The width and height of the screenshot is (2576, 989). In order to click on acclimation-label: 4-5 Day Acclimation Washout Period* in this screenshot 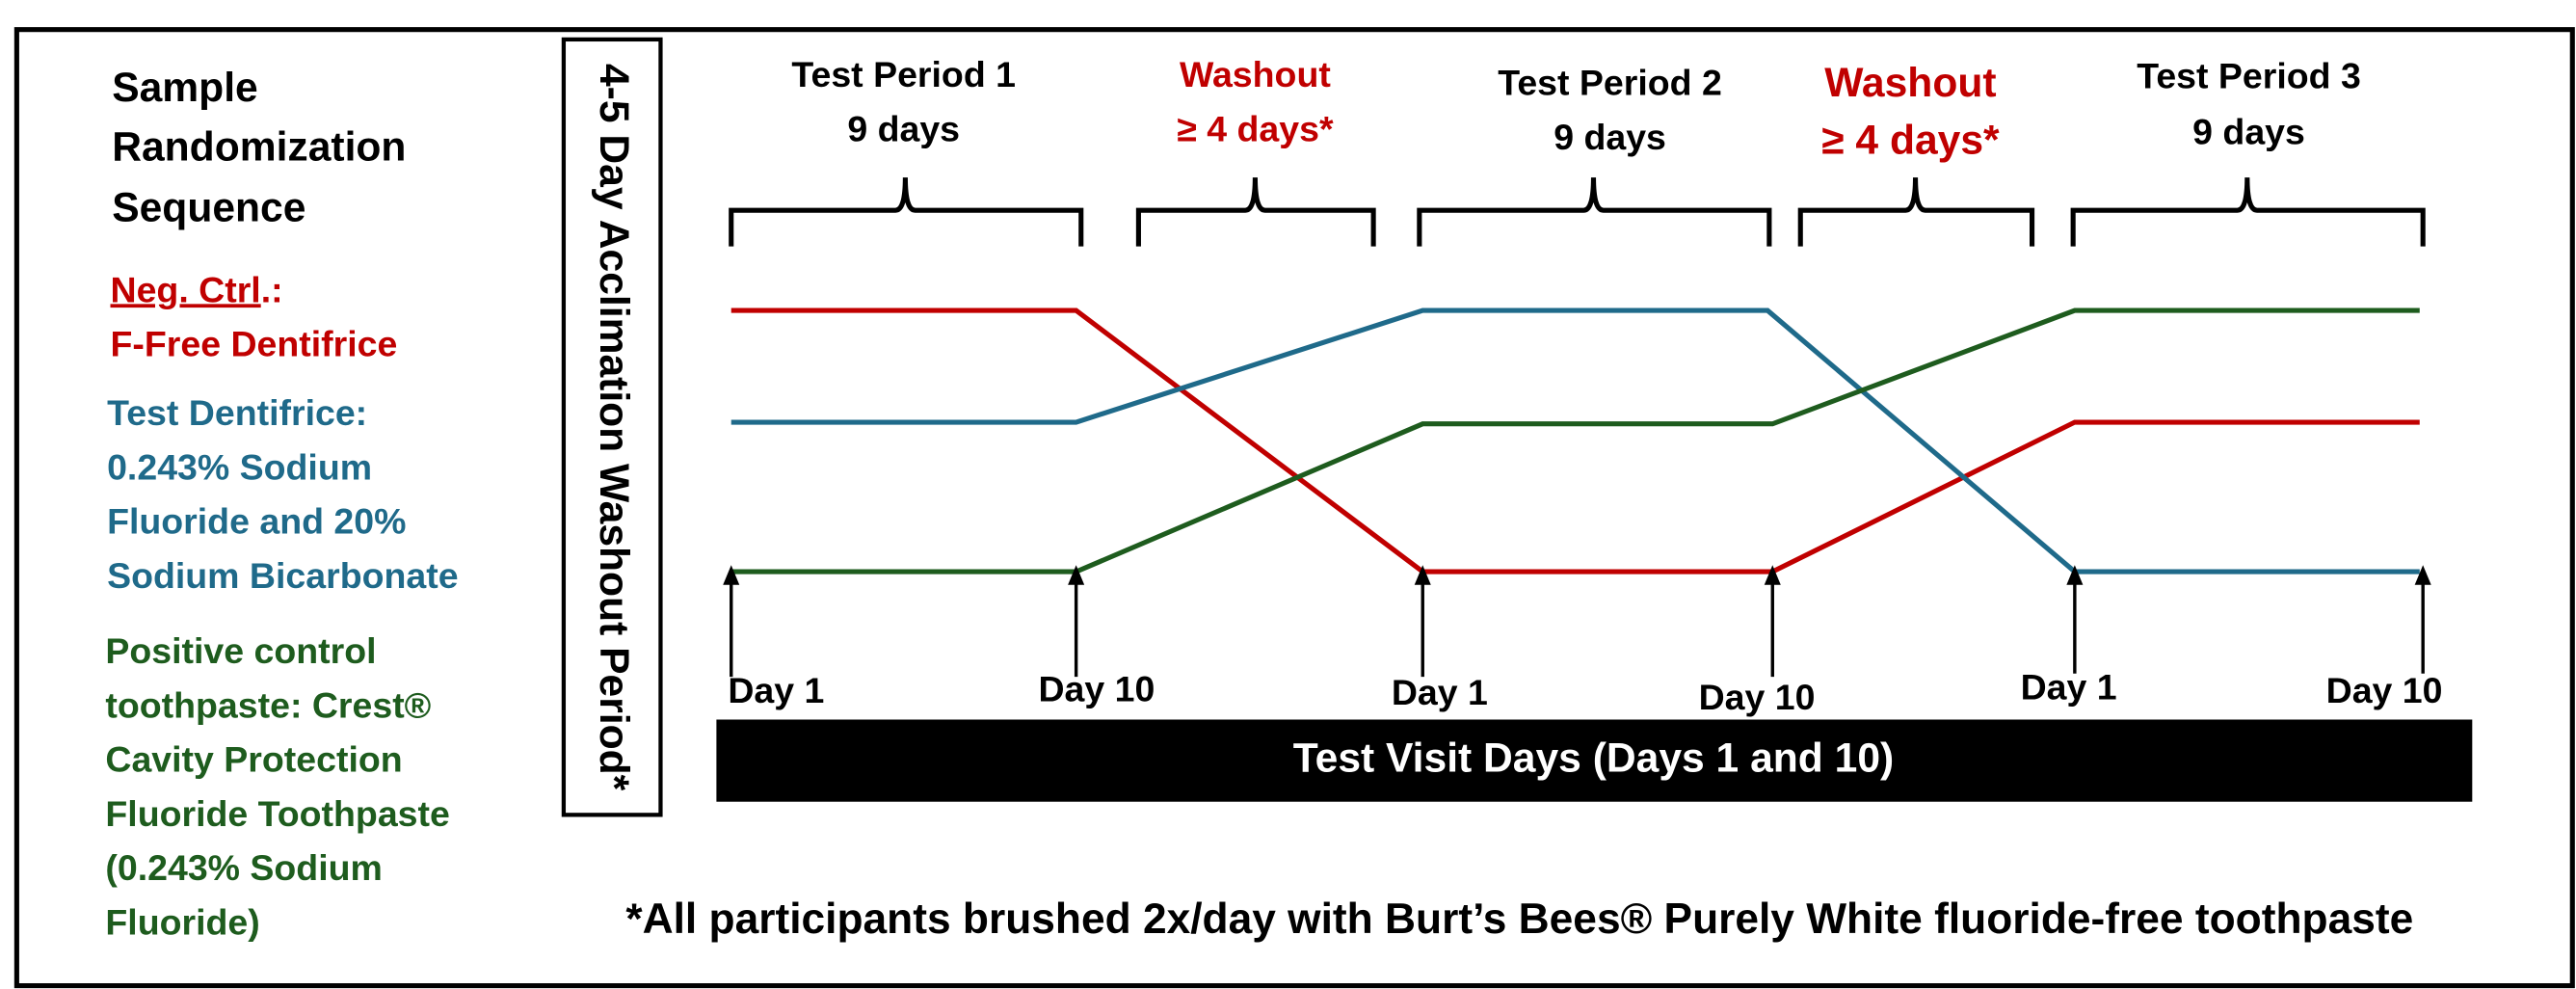, I will do `click(614, 427)`.